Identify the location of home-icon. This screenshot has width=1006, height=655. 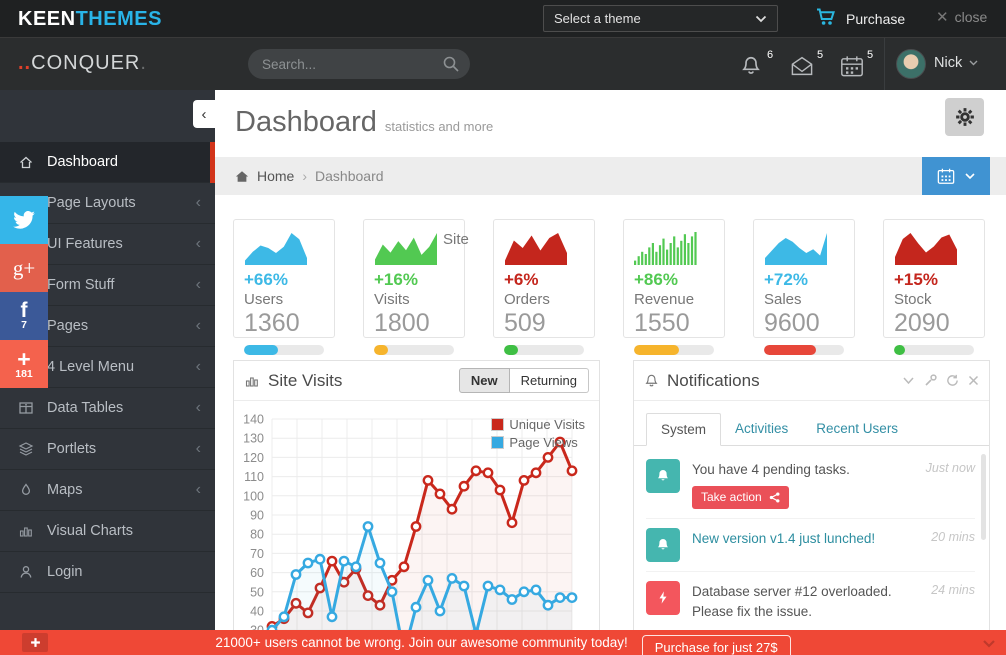
(26, 162).